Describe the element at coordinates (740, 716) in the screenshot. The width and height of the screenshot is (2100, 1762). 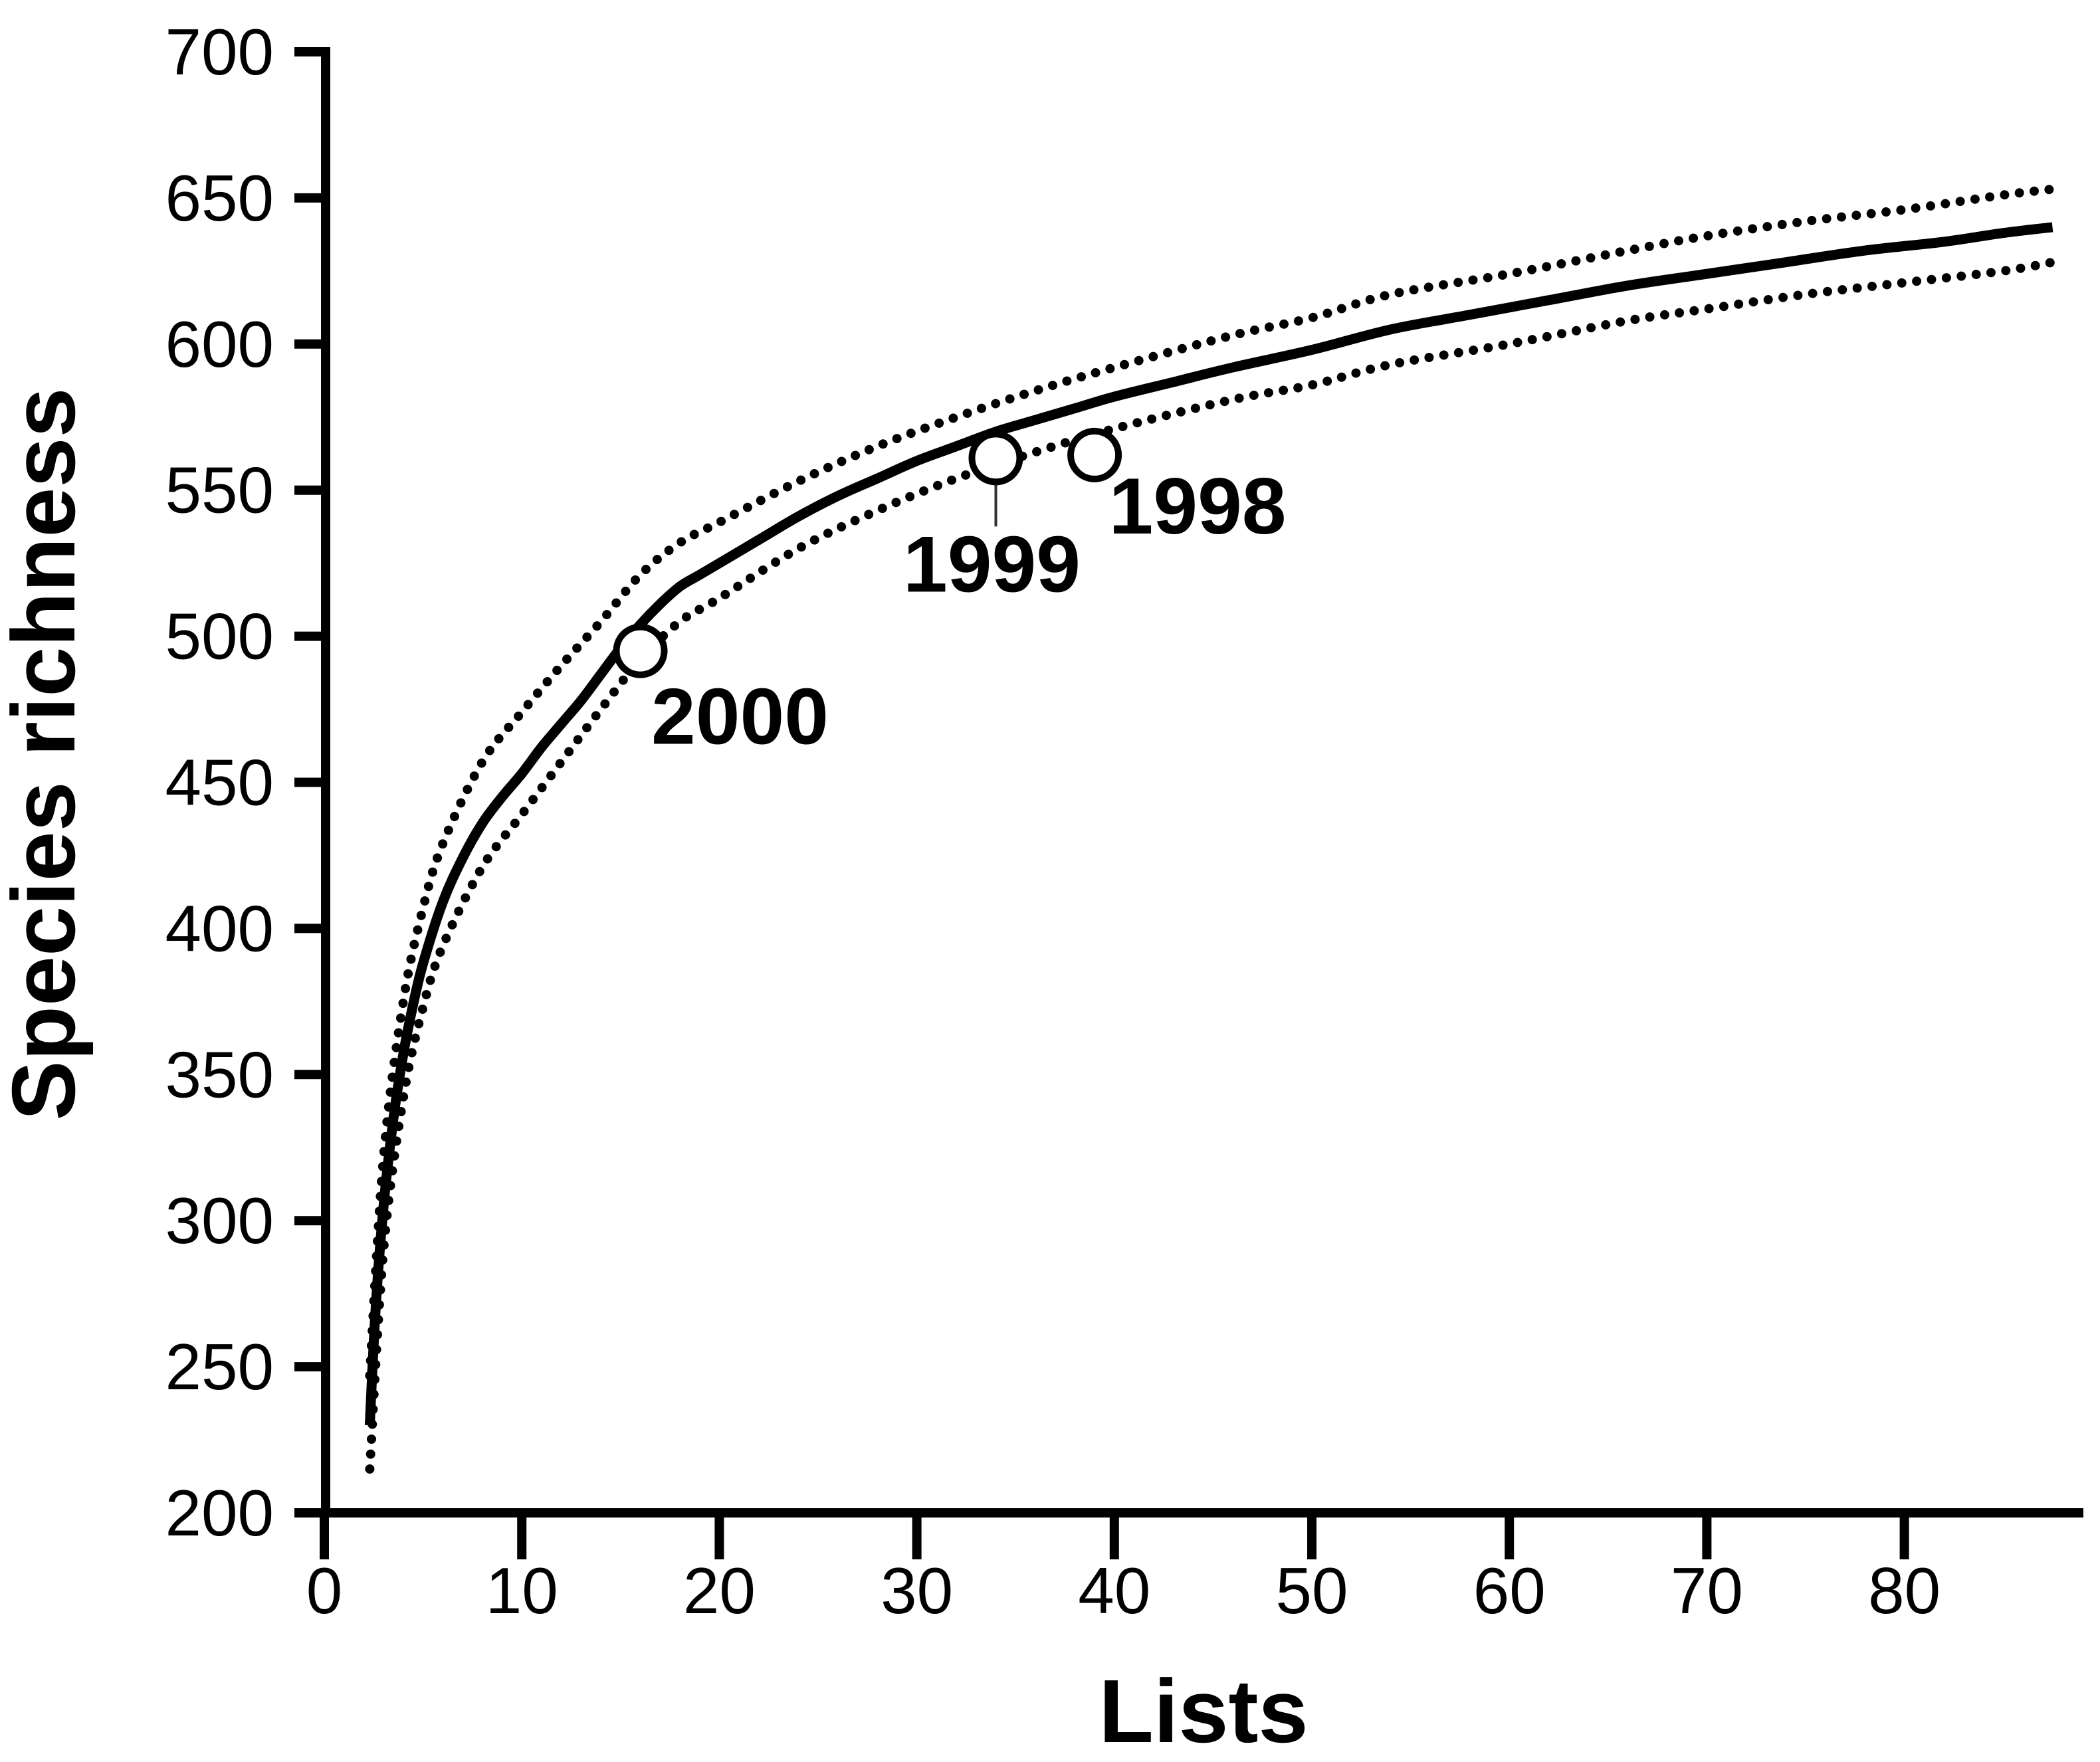
I see `year-label-2000: 2000` at that location.